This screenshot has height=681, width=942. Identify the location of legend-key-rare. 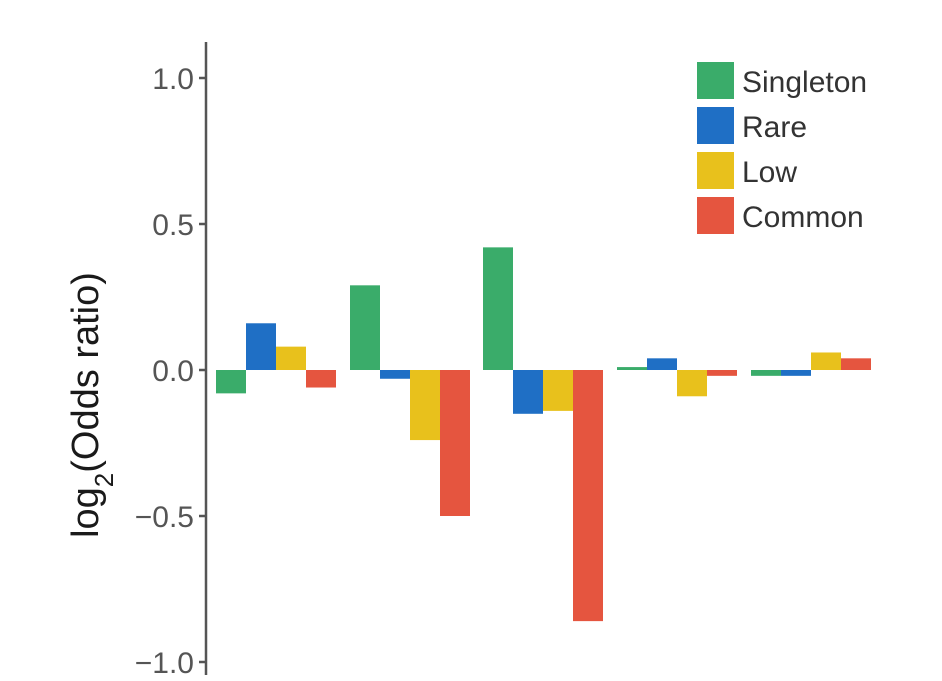
(715, 125).